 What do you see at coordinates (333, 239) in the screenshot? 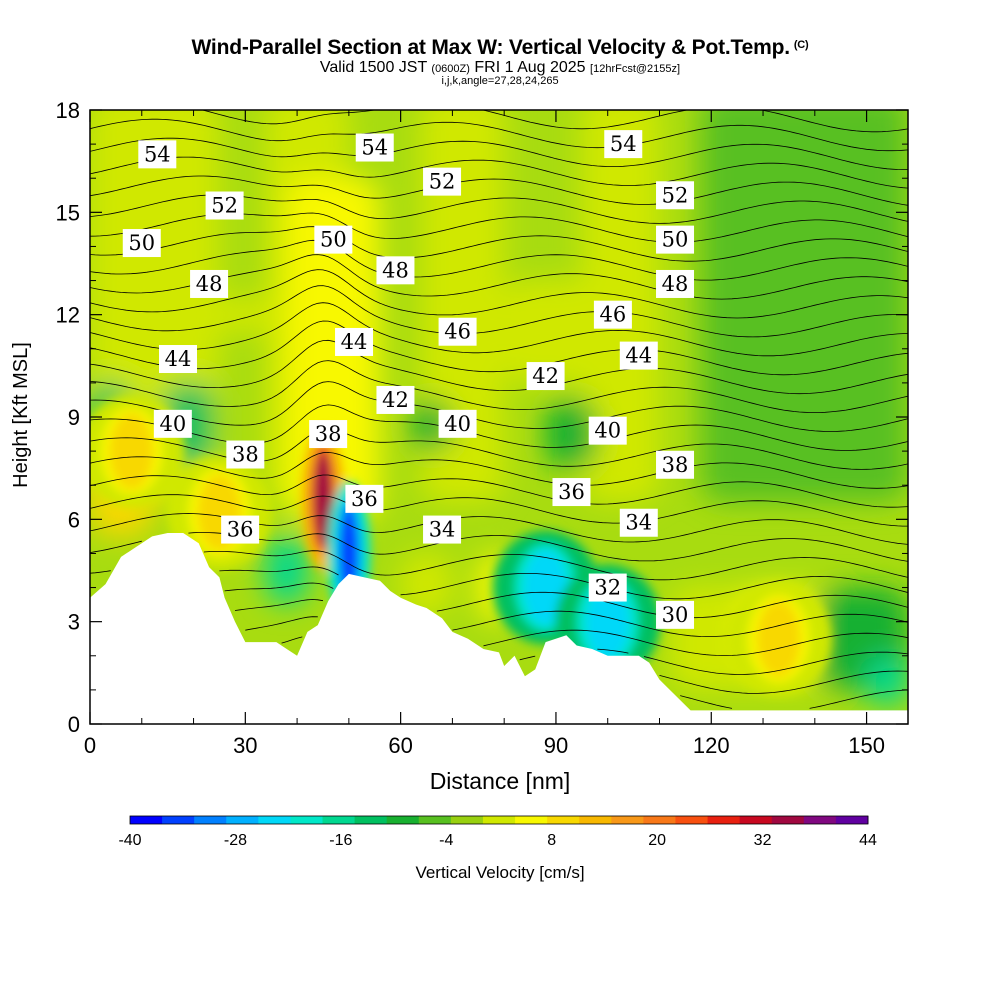
I see `theta-label-7: 50` at bounding box center [333, 239].